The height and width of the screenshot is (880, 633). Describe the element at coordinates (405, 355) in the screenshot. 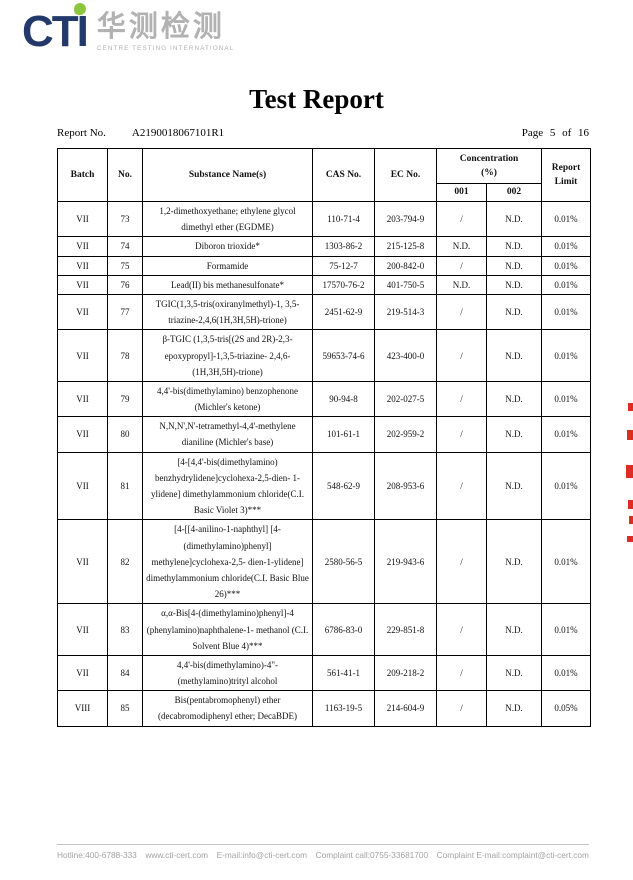

I see `cell-ec: 423-400-0` at that location.